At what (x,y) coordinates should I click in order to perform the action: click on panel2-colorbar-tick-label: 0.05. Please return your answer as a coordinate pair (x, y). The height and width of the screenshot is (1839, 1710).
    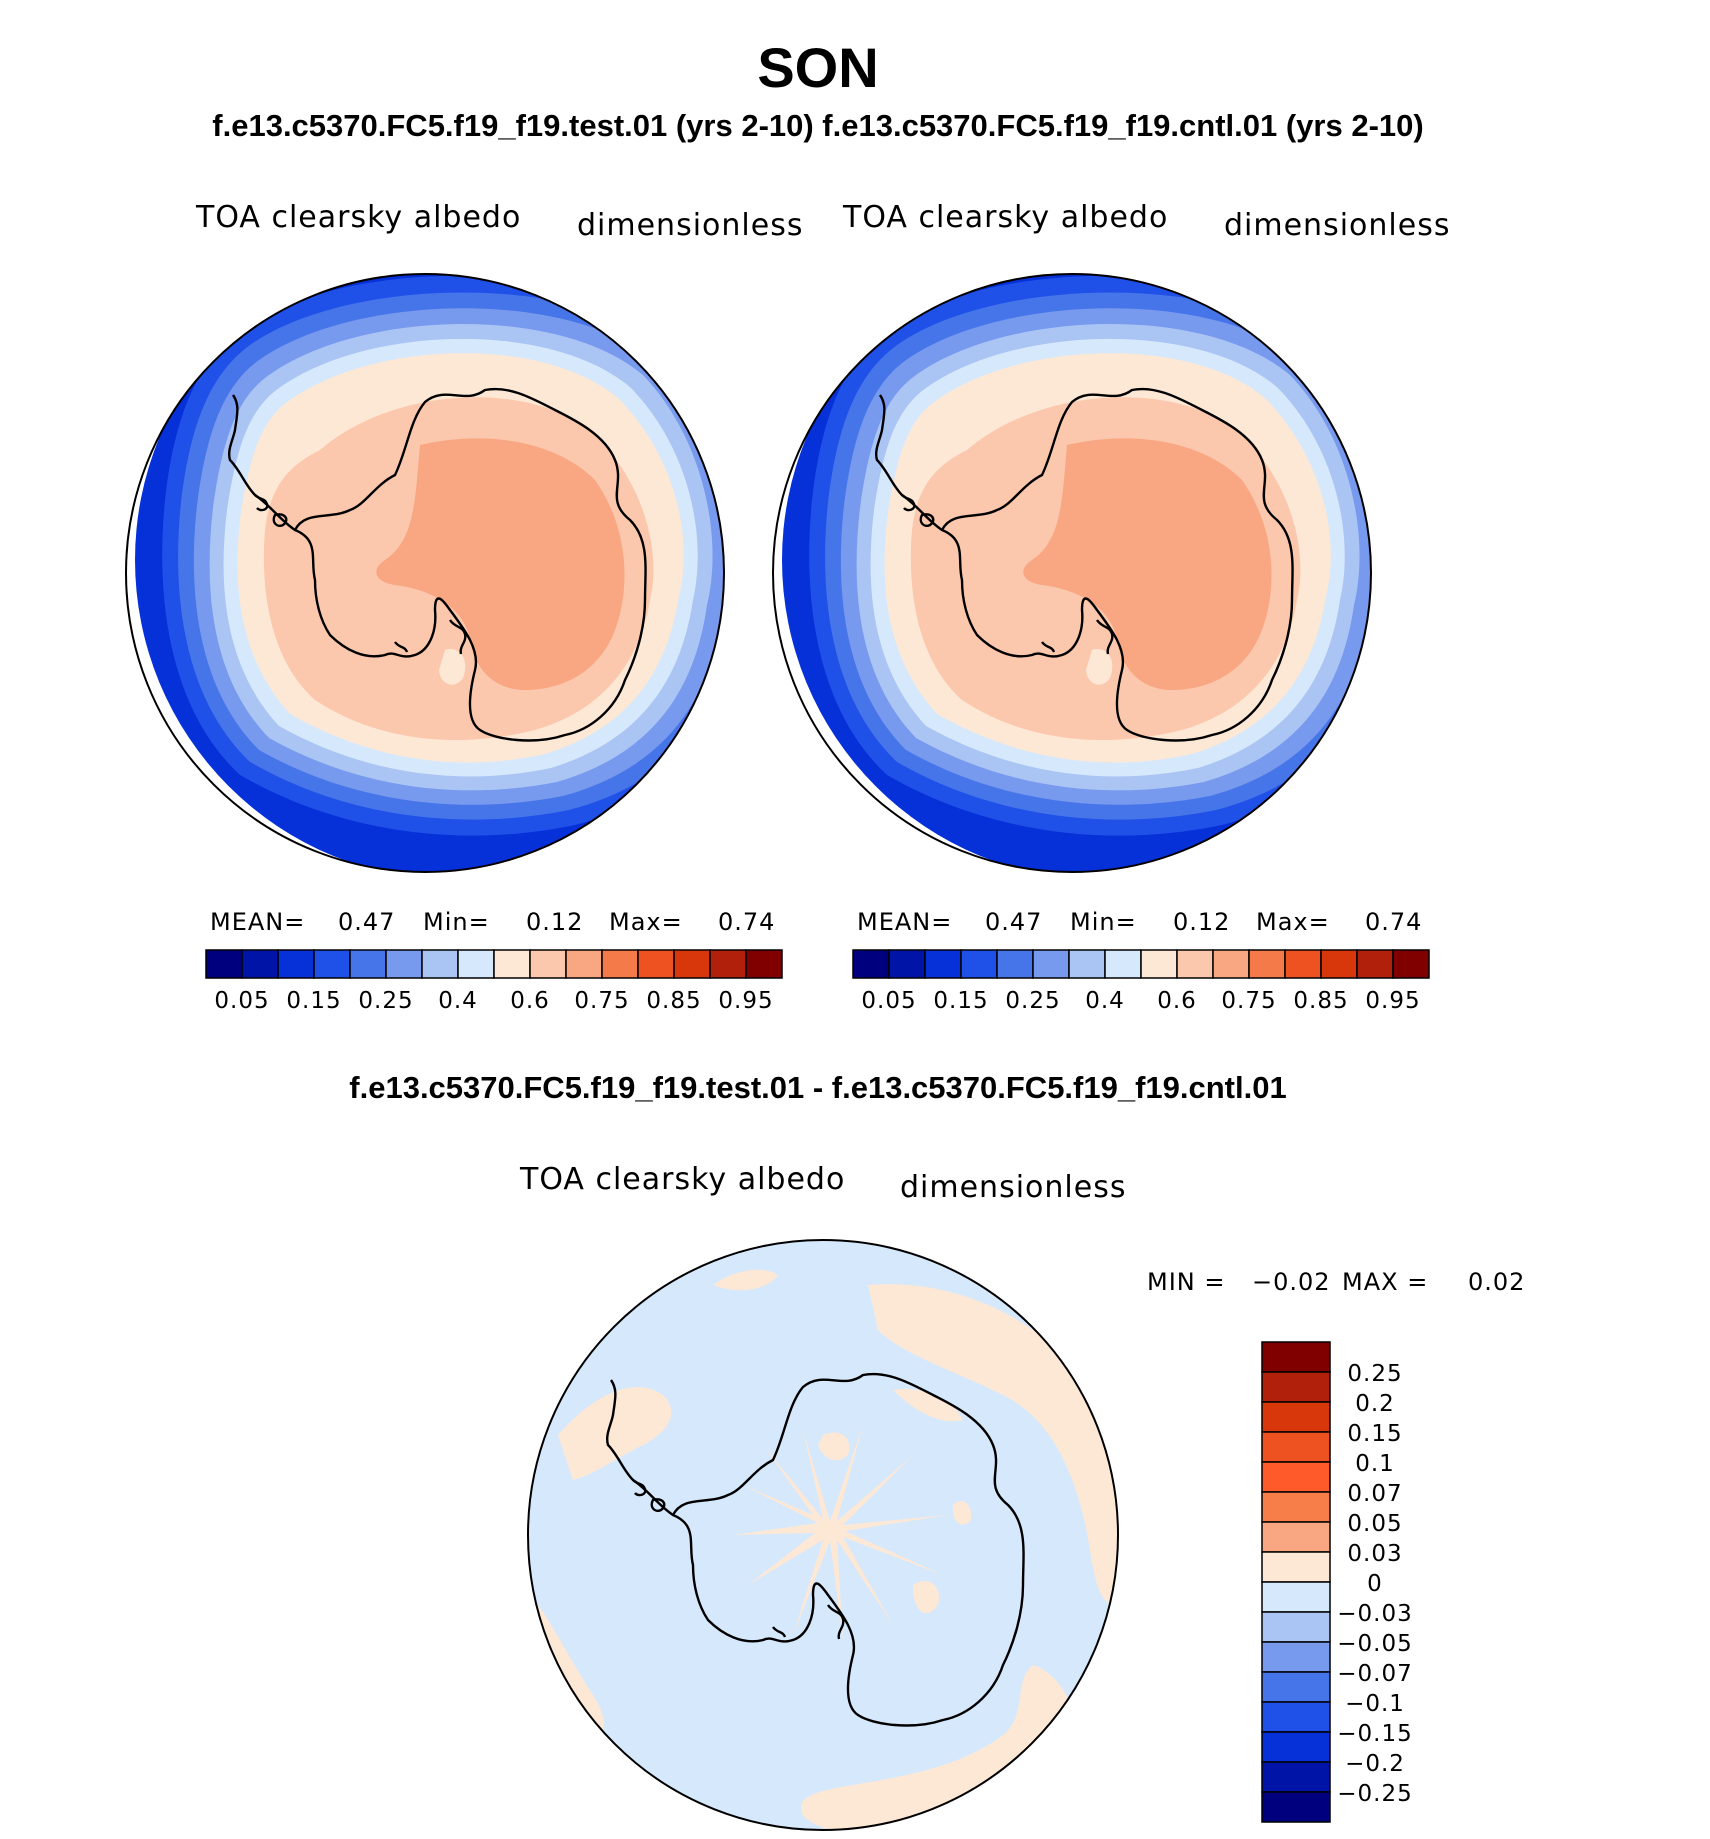
    Looking at the image, I should click on (888, 1001).